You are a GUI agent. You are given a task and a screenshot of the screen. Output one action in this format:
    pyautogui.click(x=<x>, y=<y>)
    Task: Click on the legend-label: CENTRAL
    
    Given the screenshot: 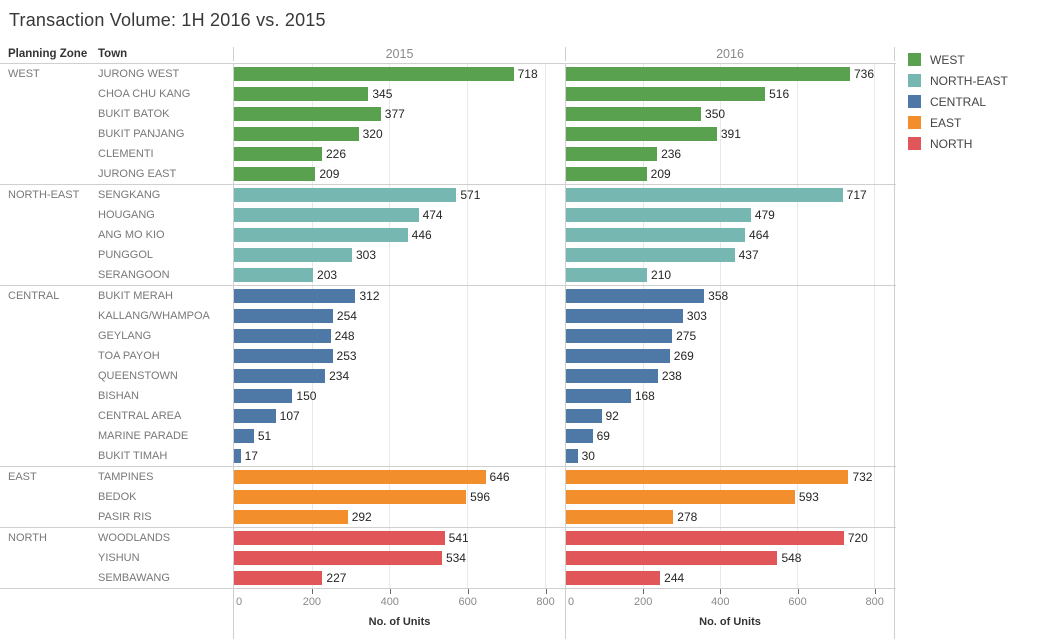 What is the action you would take?
    pyautogui.click(x=958, y=101)
    